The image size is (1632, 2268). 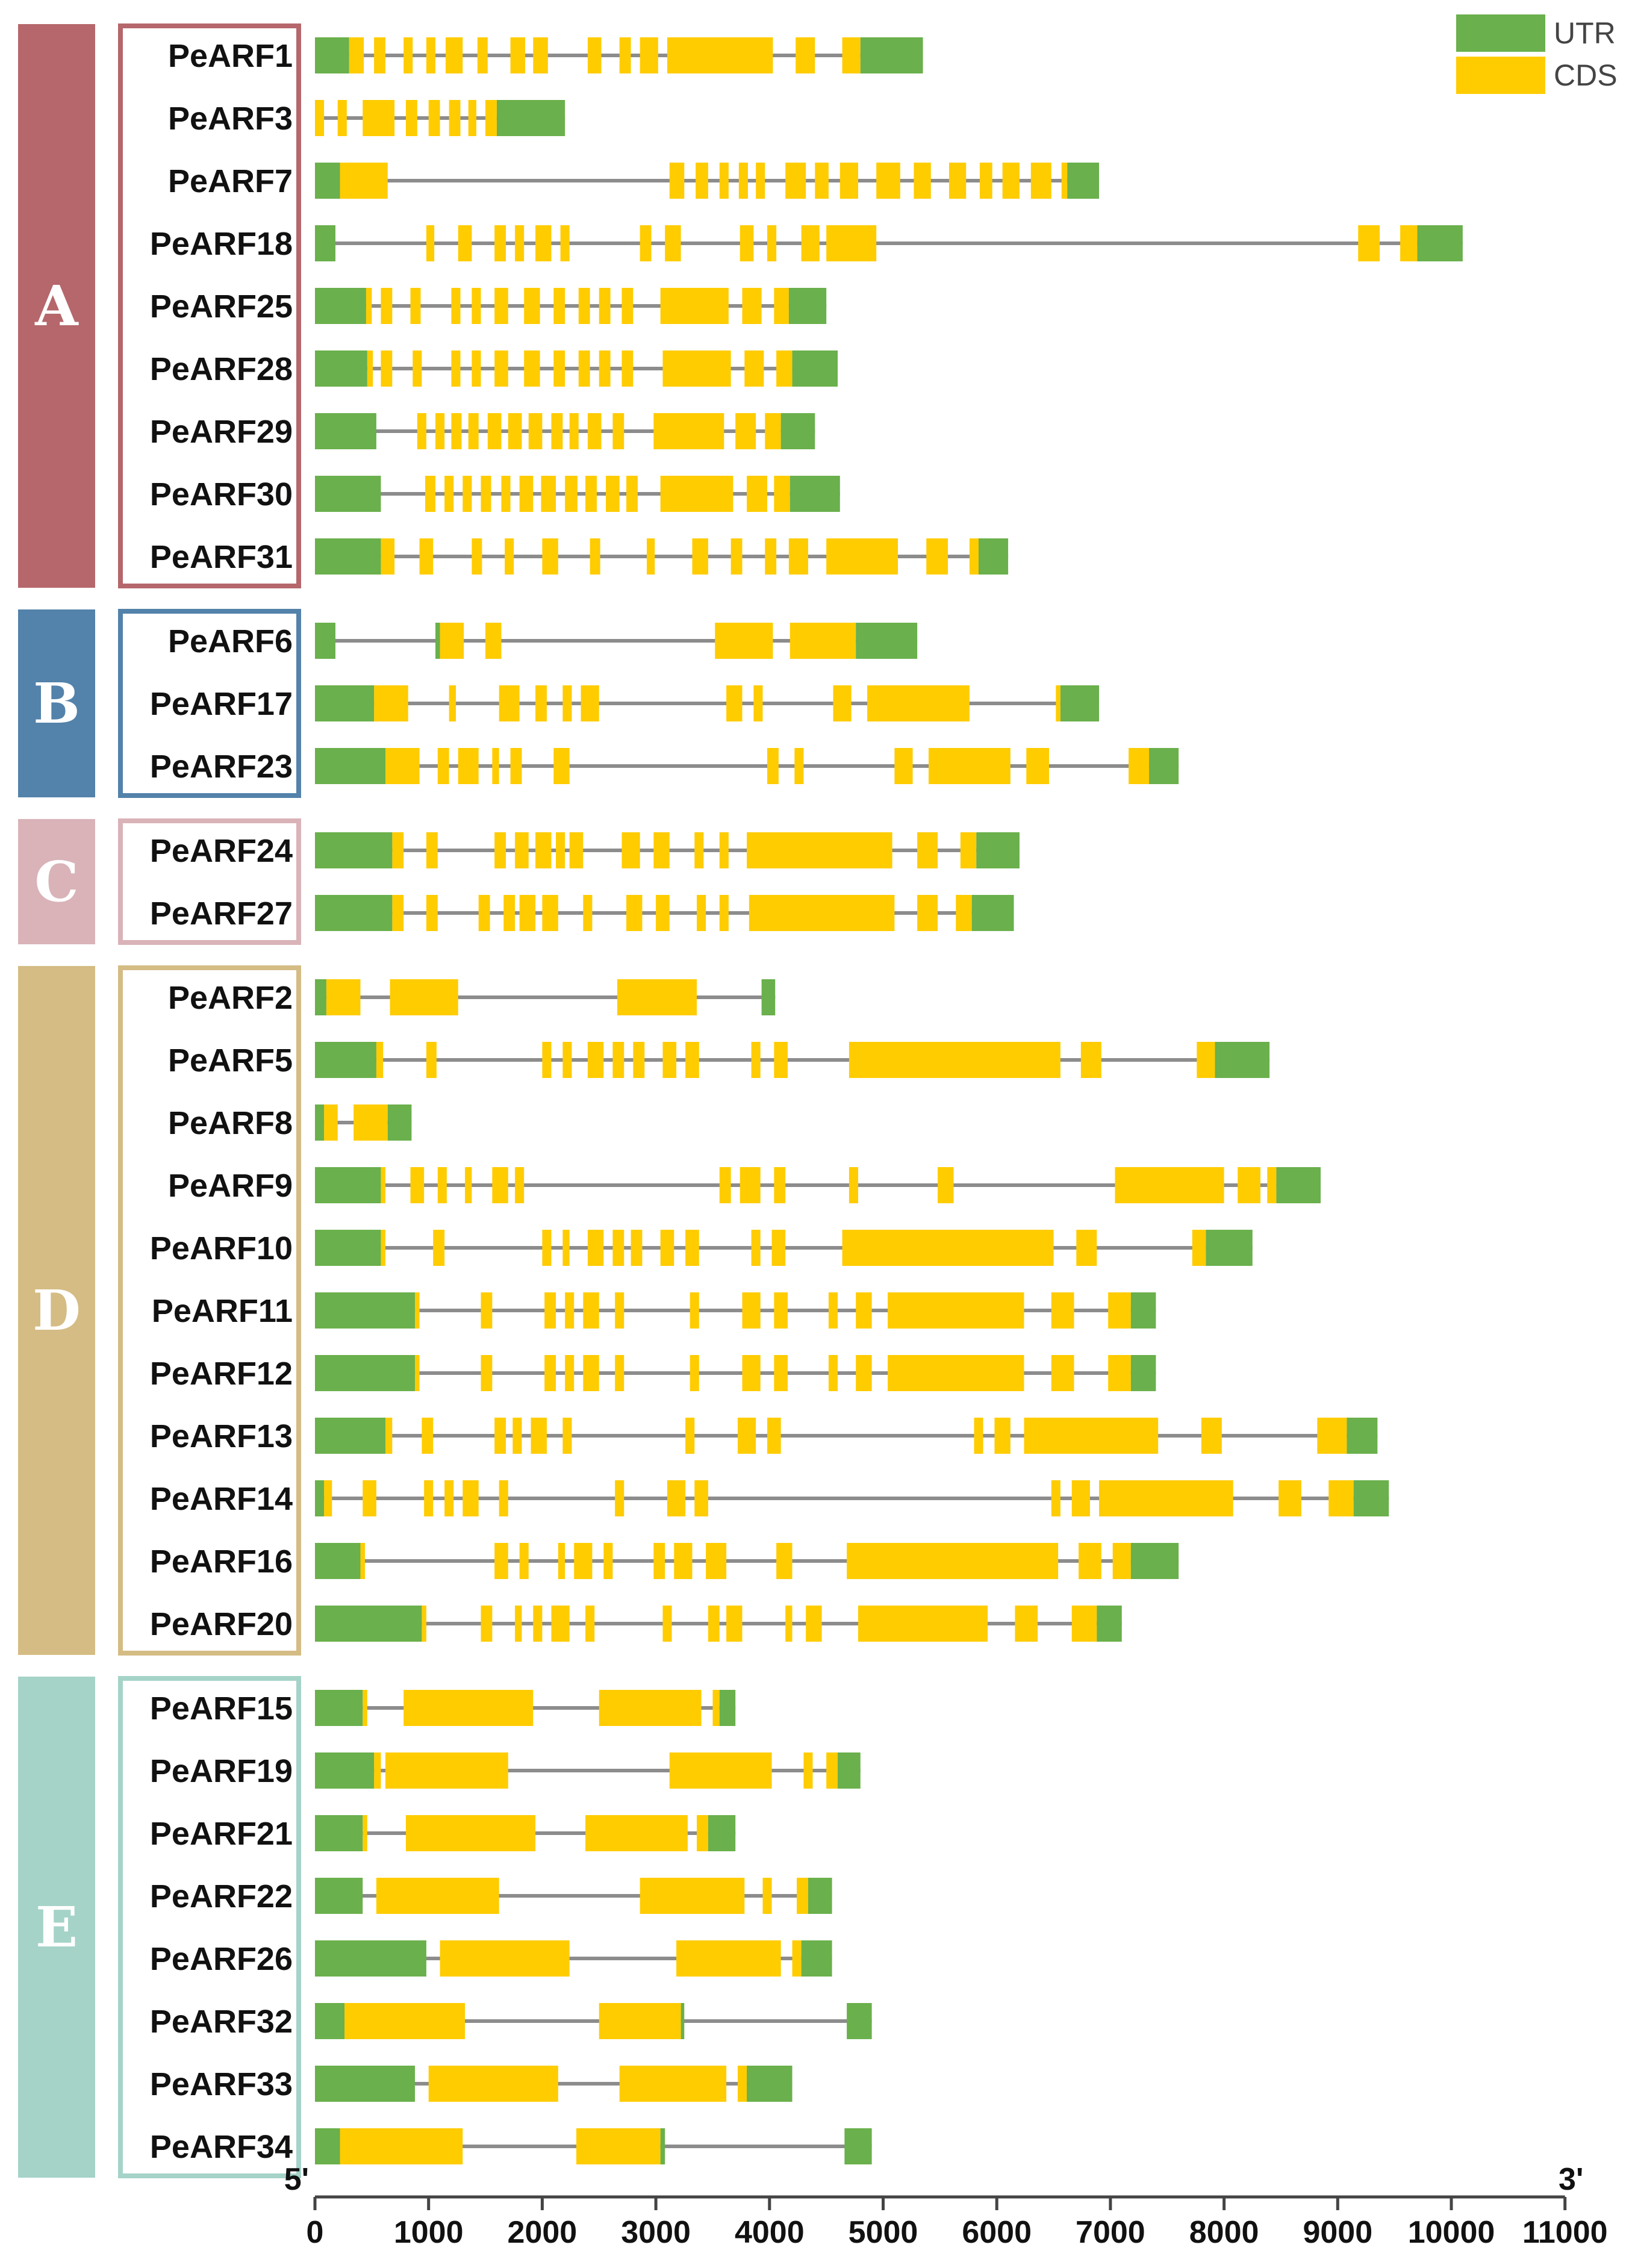 What do you see at coordinates (56, 882) in the screenshot?
I see `group-bar` at bounding box center [56, 882].